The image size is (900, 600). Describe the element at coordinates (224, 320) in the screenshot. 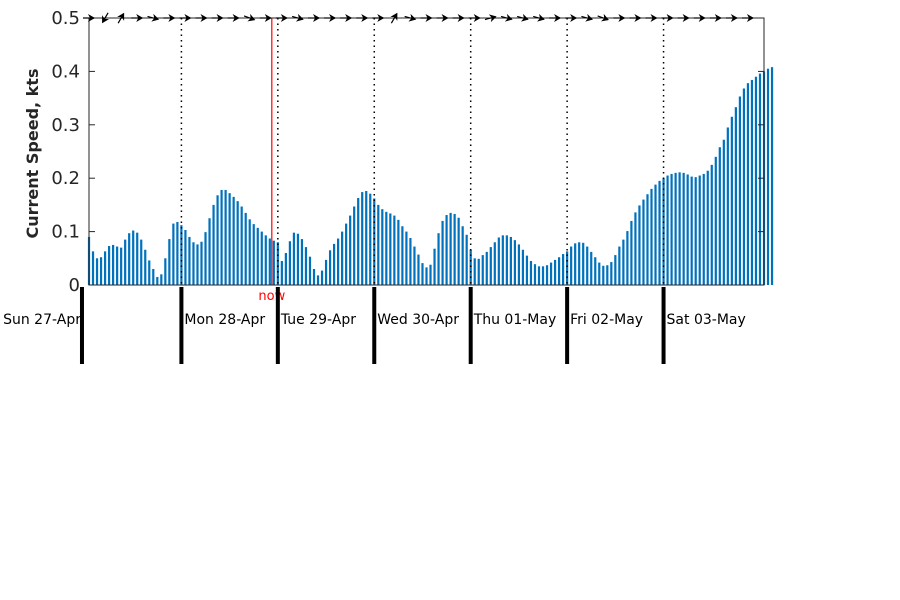

I see `day-label: Mon 28-Apr` at that location.